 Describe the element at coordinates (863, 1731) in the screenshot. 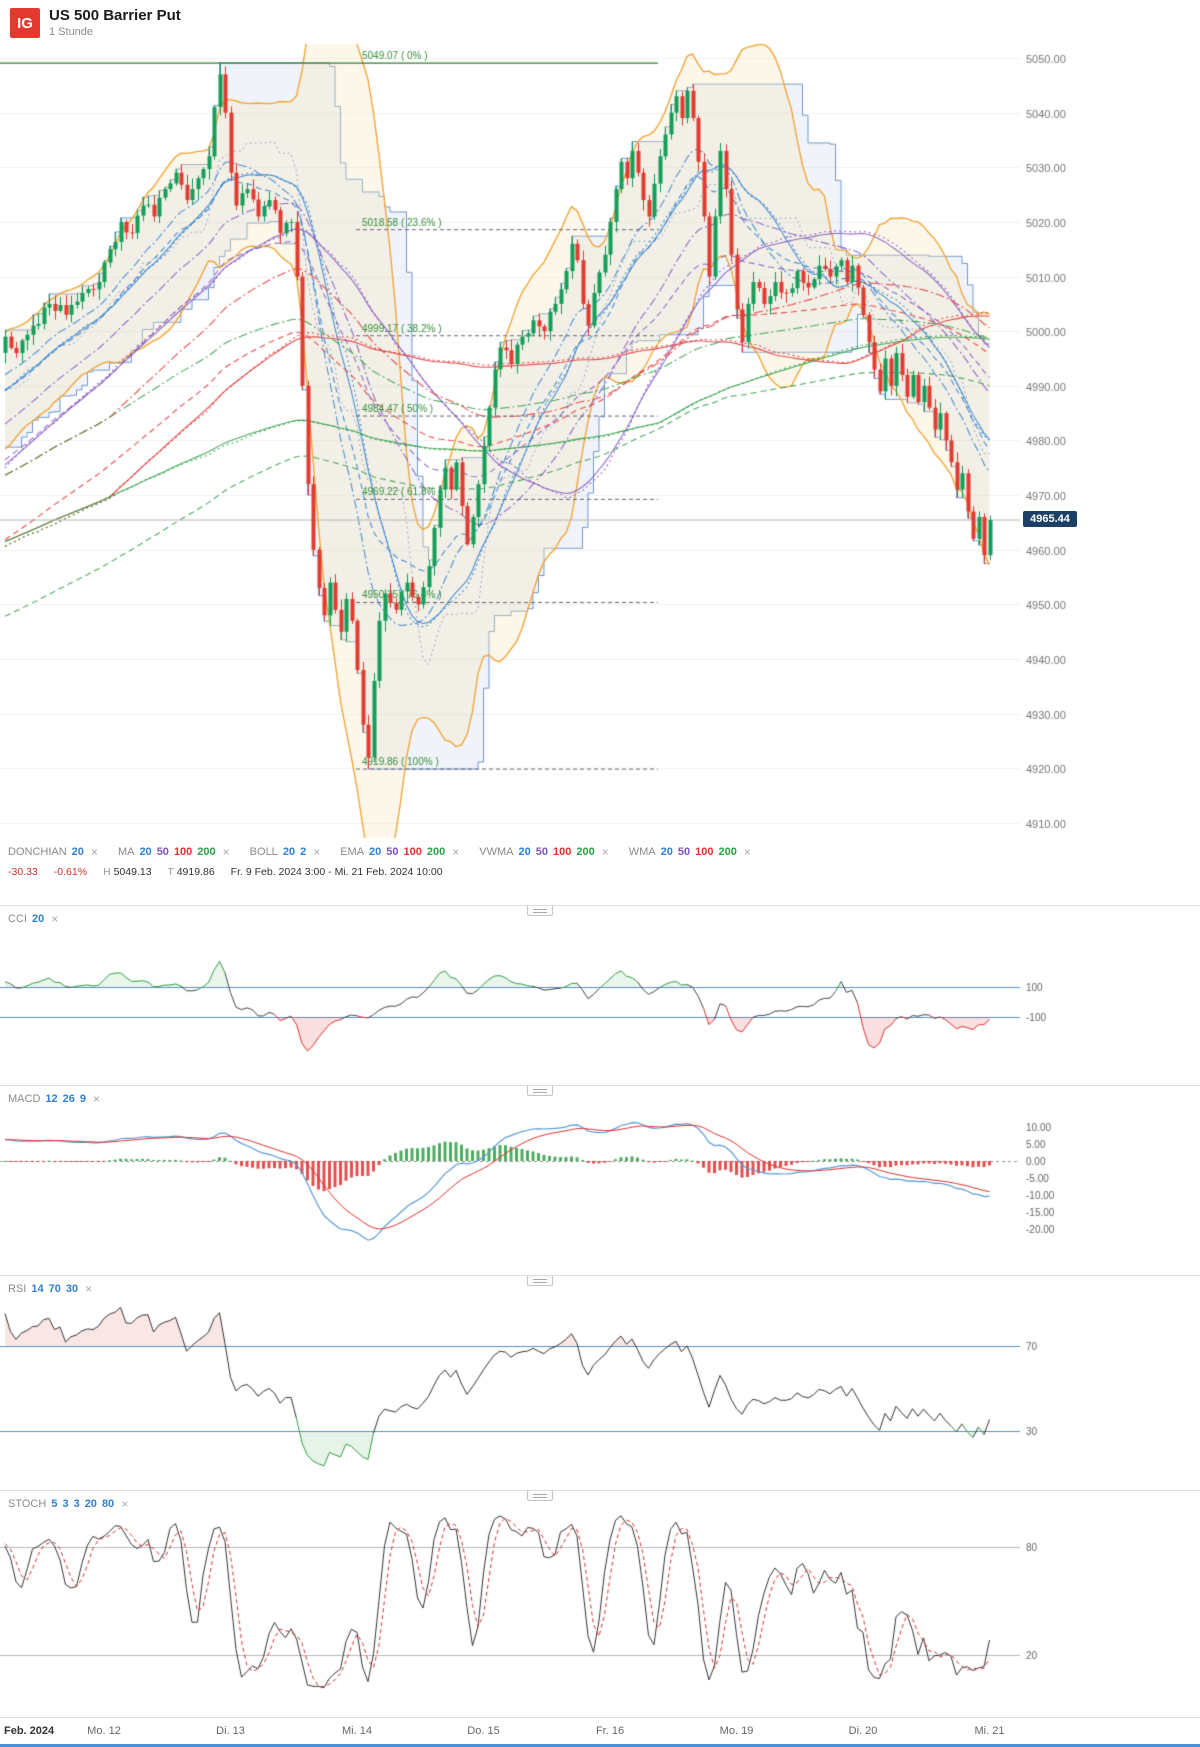

I see `time-axis-label: Di. 20` at that location.